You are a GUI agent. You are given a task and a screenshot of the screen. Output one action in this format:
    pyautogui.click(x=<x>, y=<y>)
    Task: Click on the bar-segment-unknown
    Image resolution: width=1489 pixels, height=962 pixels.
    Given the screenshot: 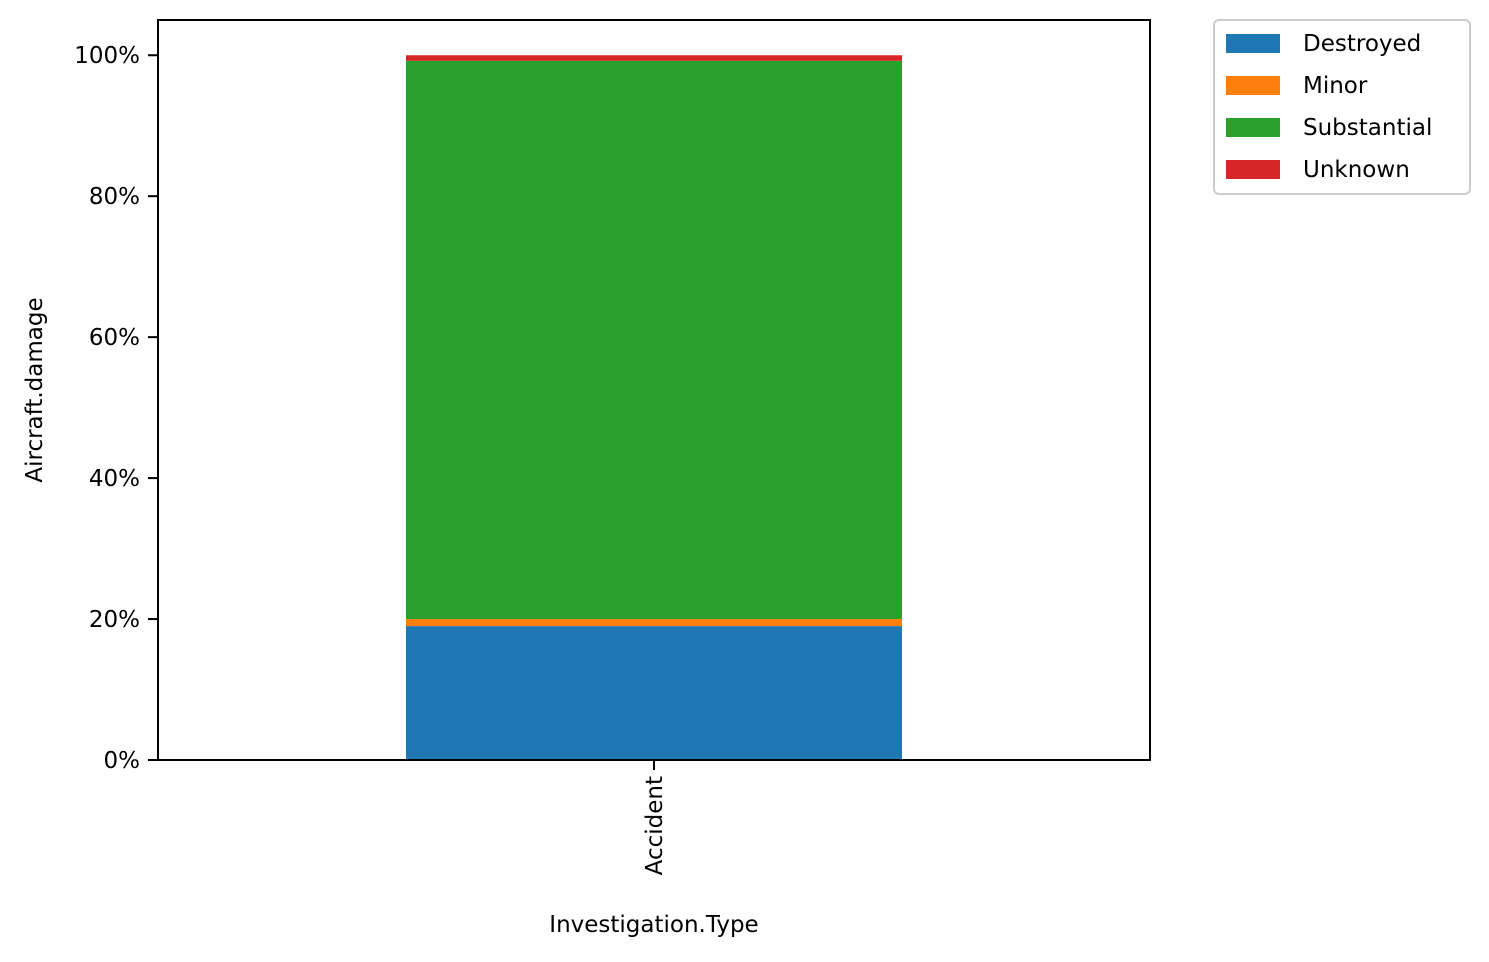 What is the action you would take?
    pyautogui.click(x=654, y=58)
    